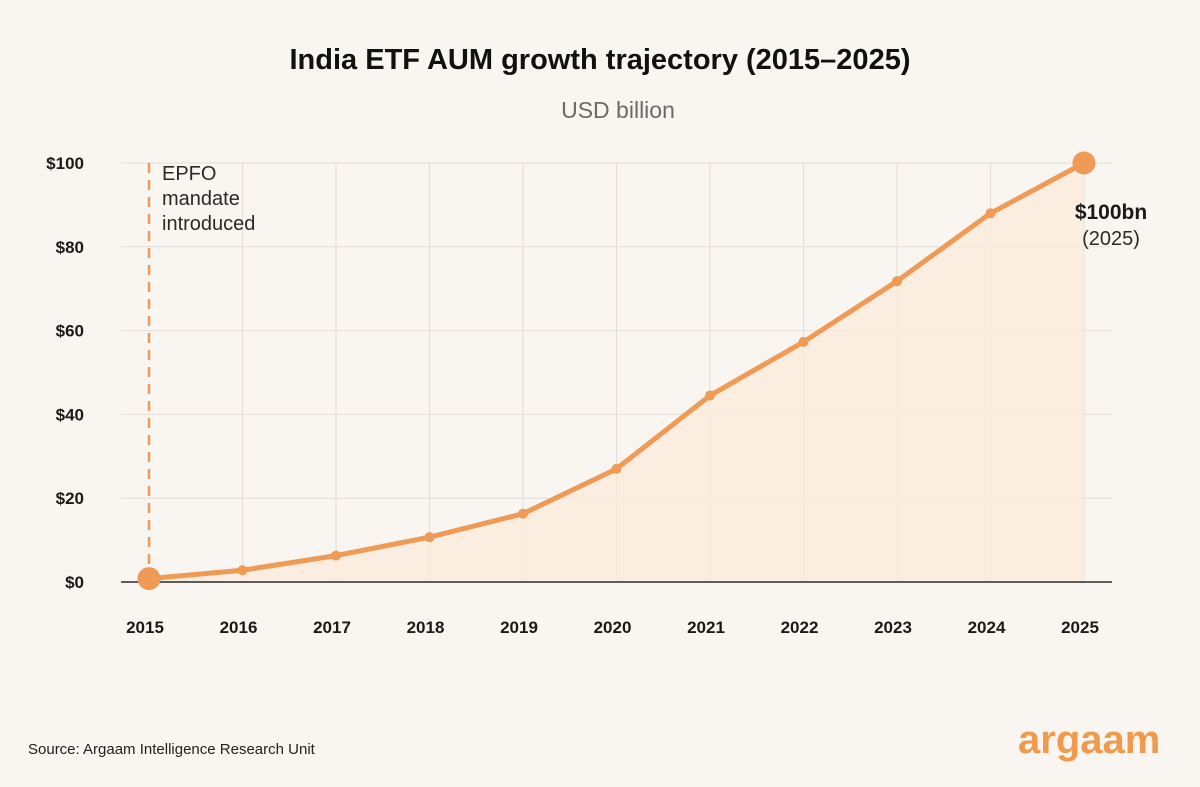  I want to click on y-tick-label: $20, so click(70, 498).